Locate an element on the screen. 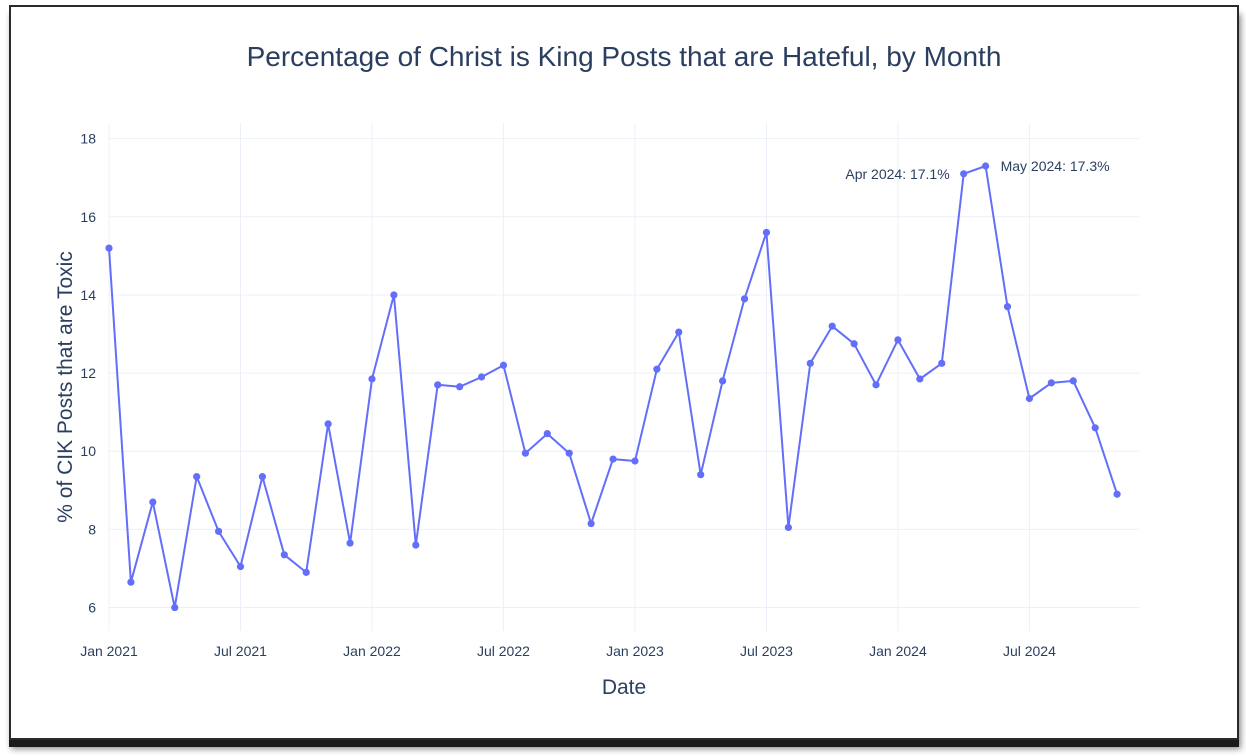 This screenshot has height=756, width=1246. x-tick-label: Jan 2023 is located at coordinates (635, 651).